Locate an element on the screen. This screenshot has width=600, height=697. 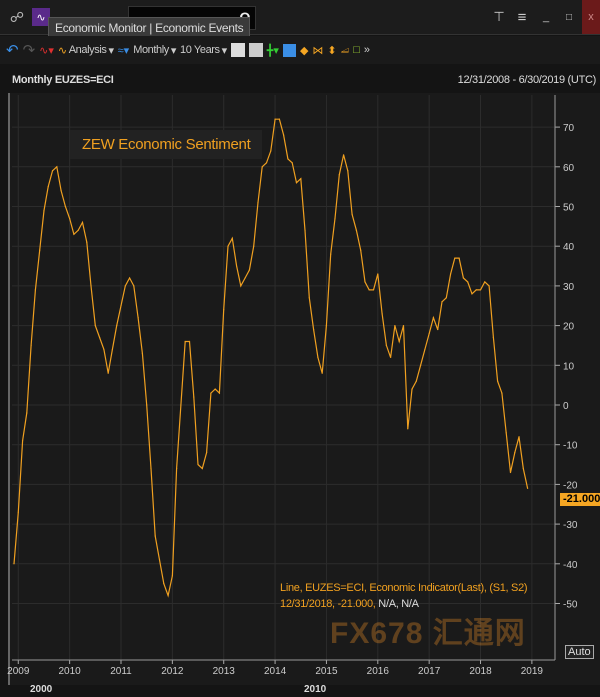
maximize-button: □ is located at coordinates (569, 17).